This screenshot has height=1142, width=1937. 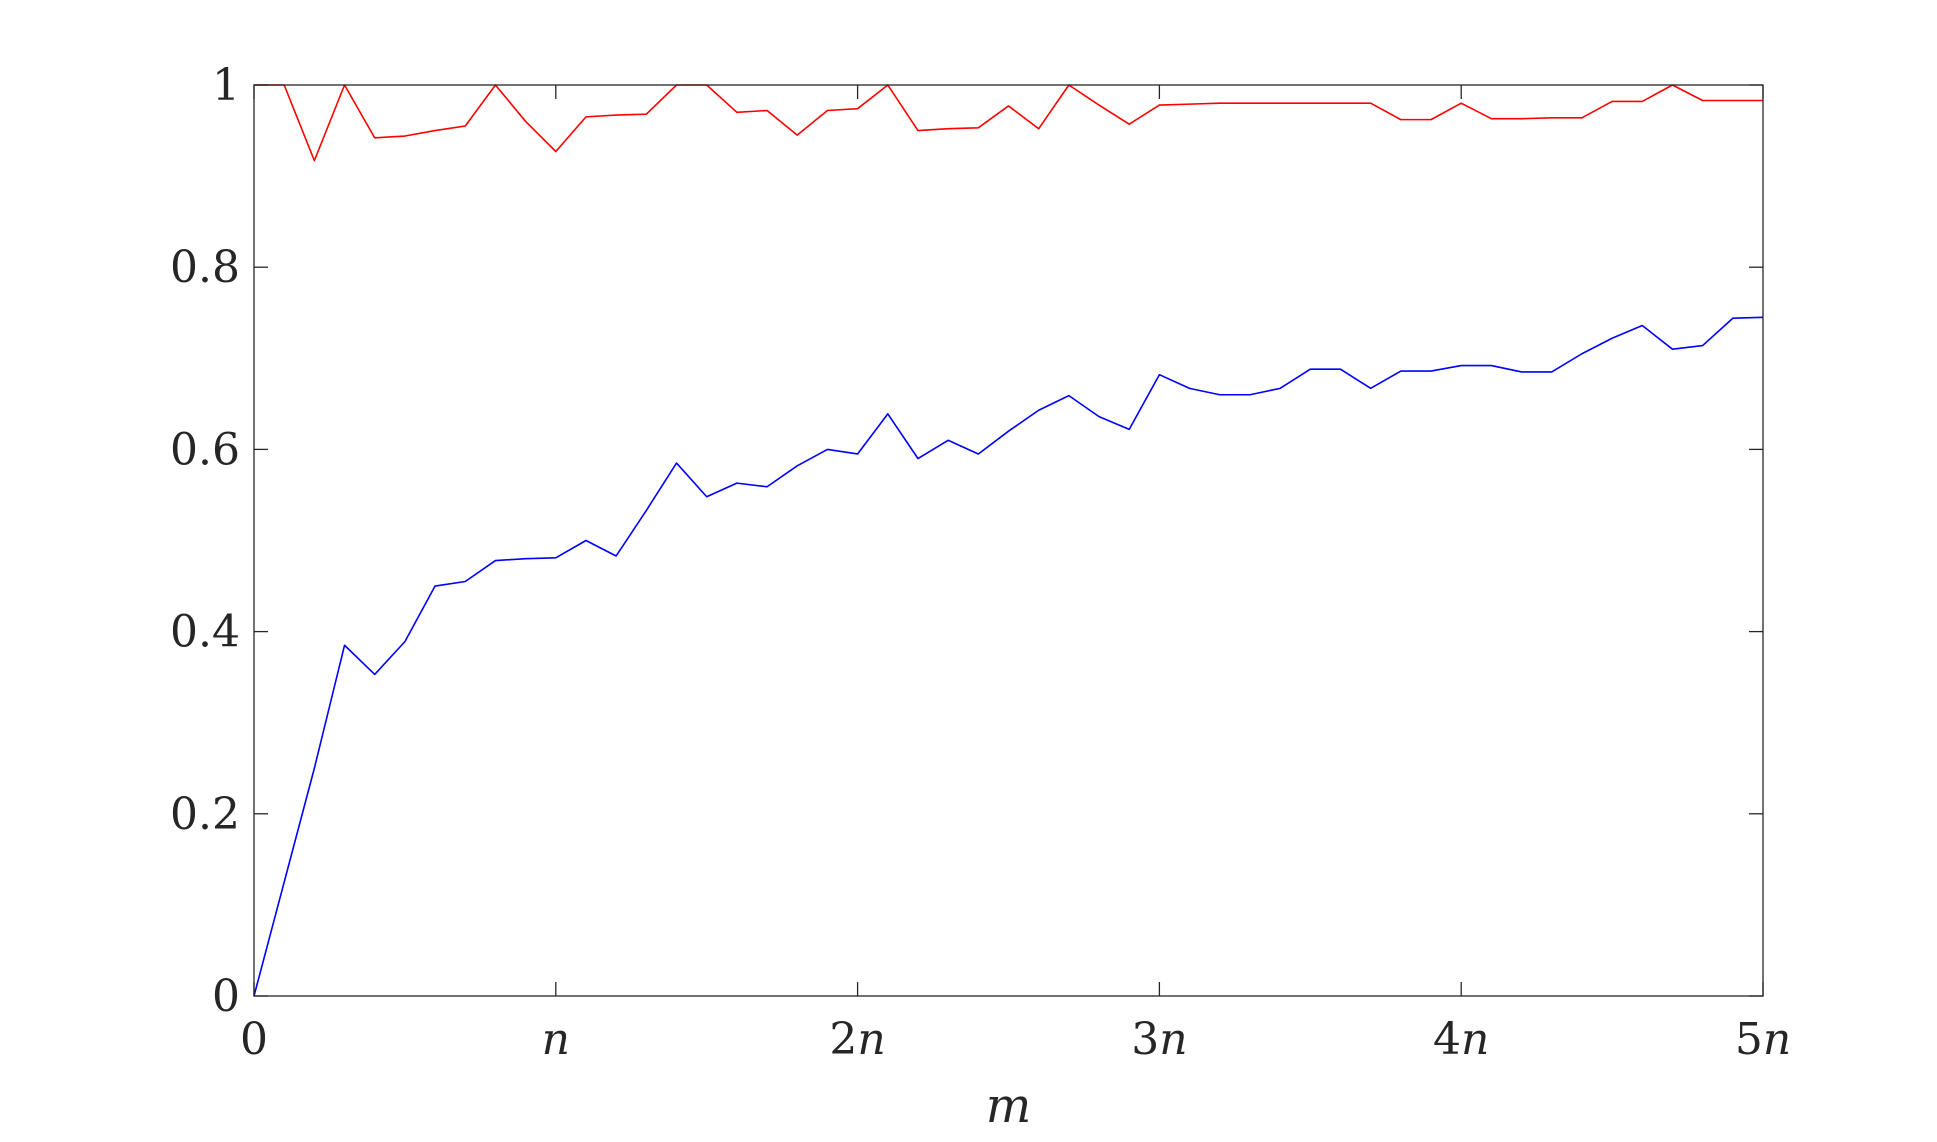 What do you see at coordinates (226, 85) in the screenshot?
I see `y-tick-label: 1` at bounding box center [226, 85].